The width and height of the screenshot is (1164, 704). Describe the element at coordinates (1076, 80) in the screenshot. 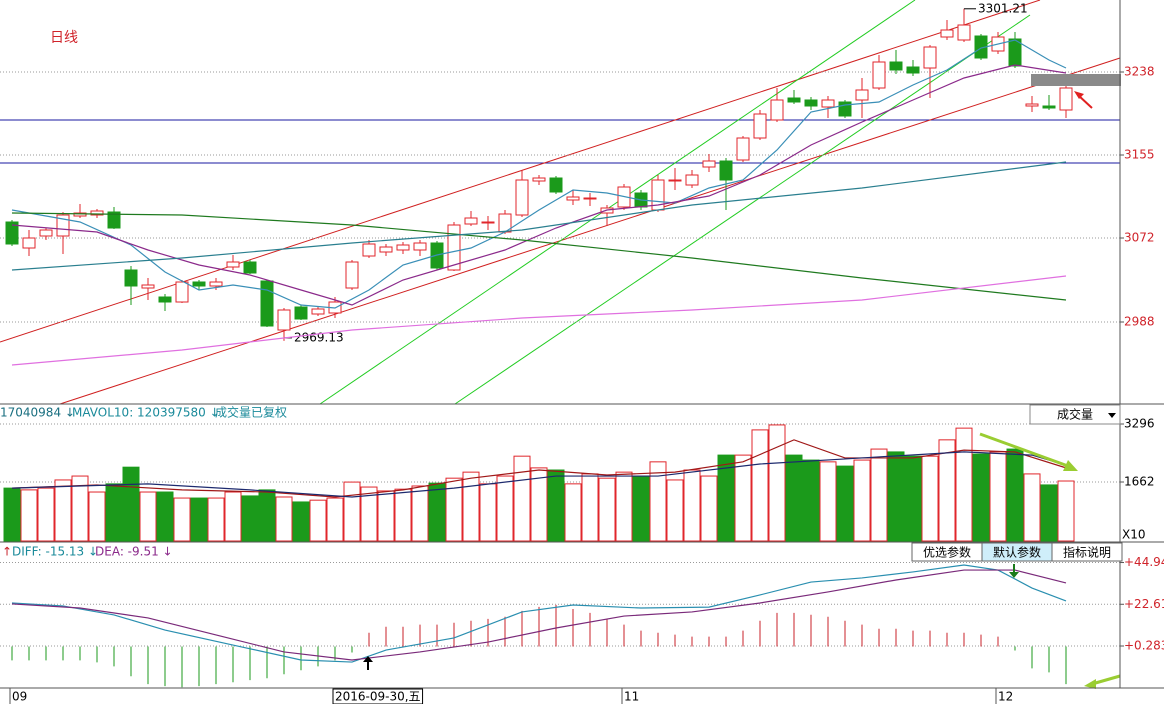

I see `highlight-box` at that location.